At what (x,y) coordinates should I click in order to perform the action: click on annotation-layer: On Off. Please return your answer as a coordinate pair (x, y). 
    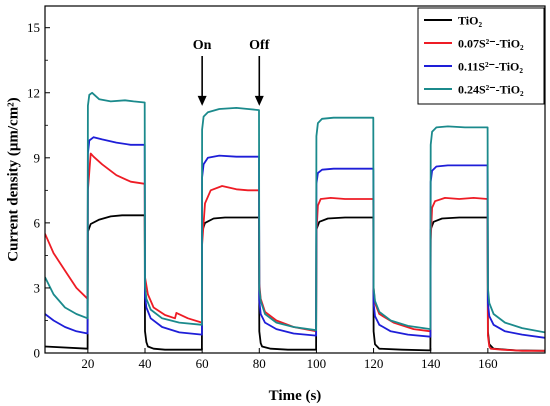
    Looking at the image, I should click on (231, 72).